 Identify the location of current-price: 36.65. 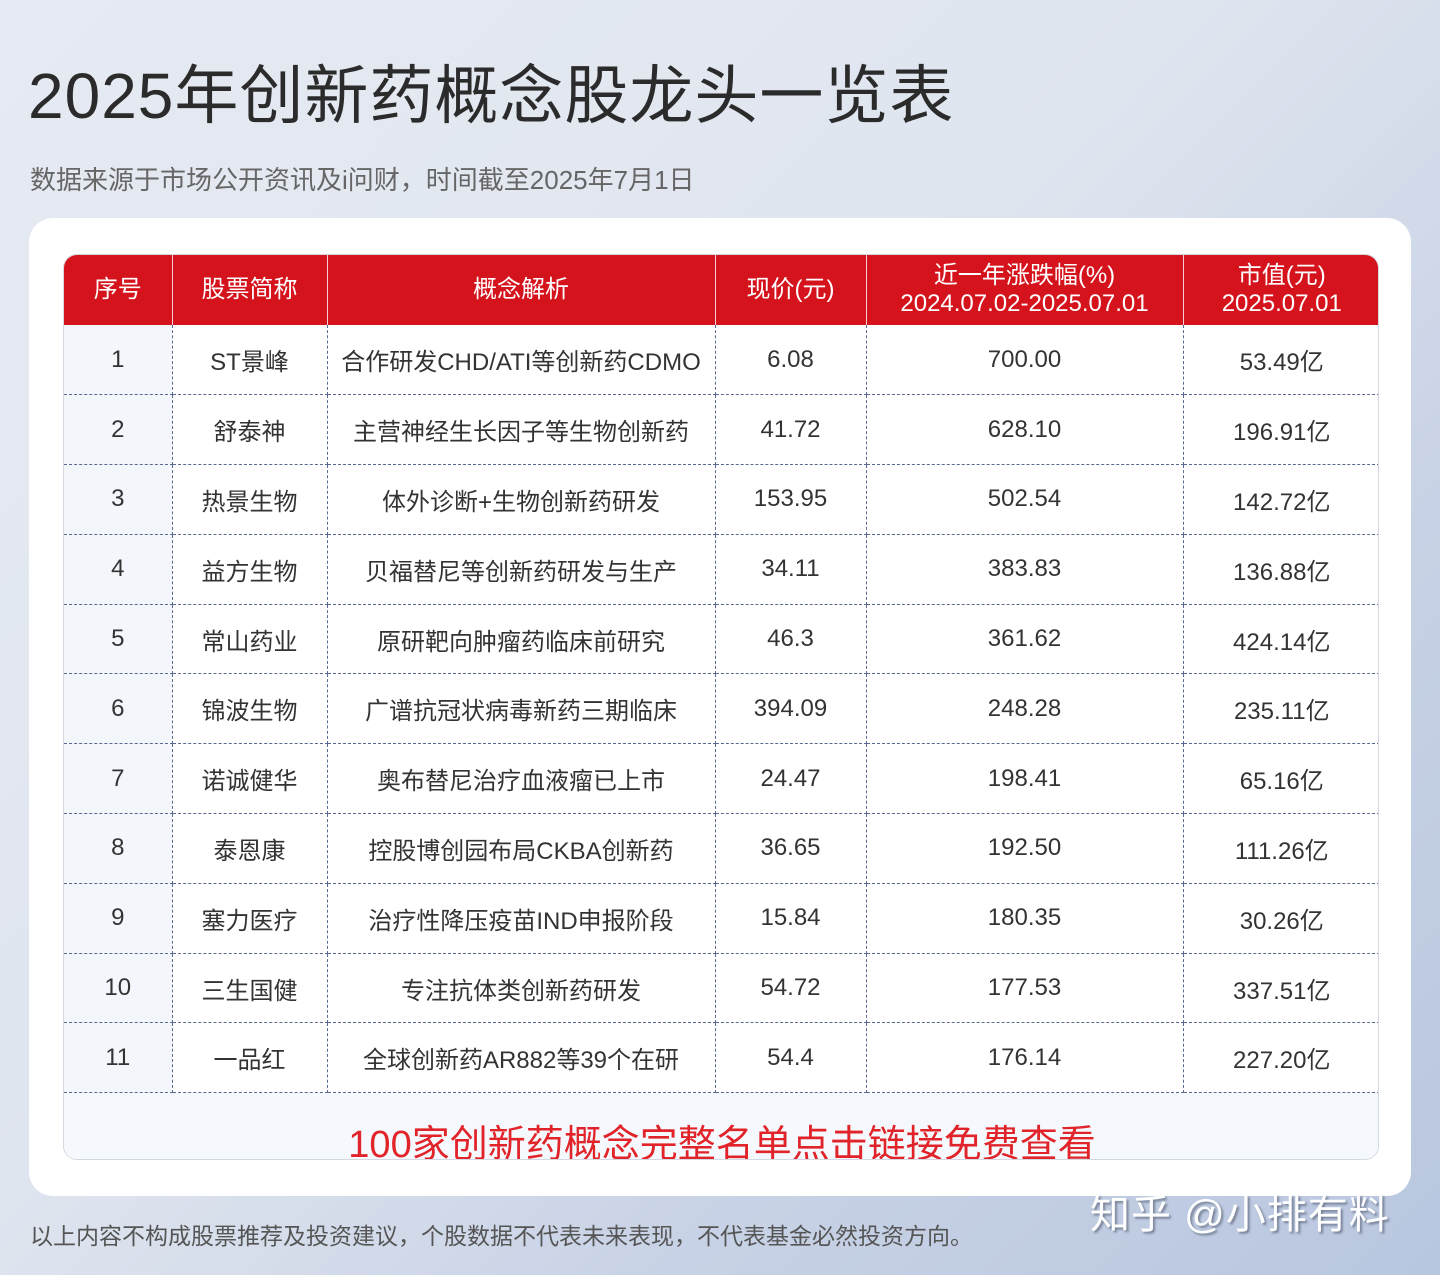
(791, 848).